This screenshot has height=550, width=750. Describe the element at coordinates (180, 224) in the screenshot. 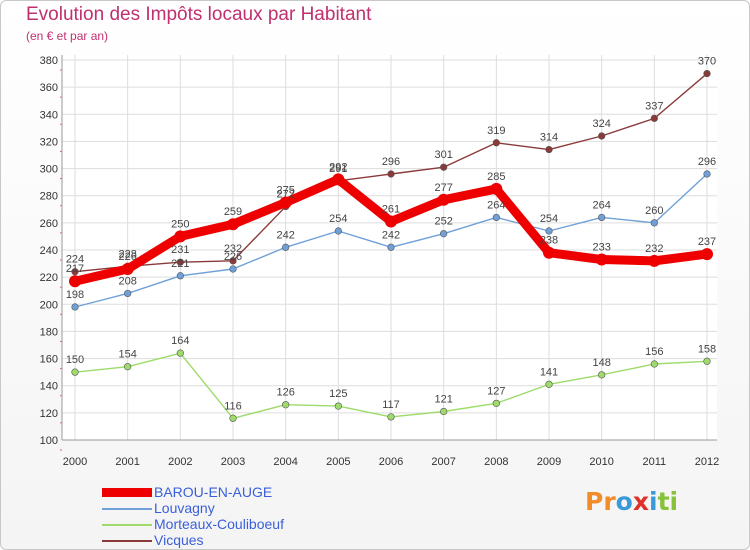

I see `data-label-barou-en-auge: 250` at that location.